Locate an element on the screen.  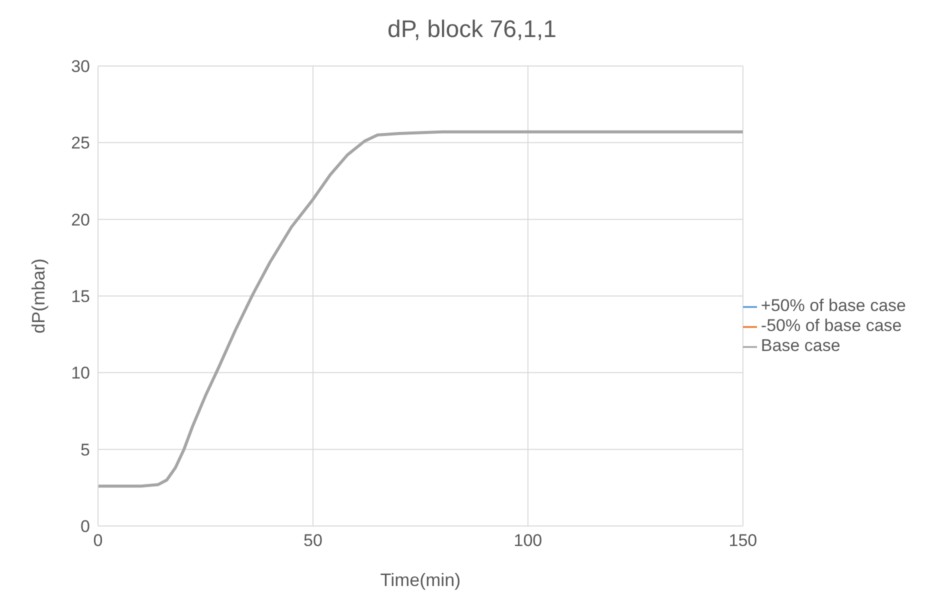
legend-label: Base case is located at coordinates (800, 345).